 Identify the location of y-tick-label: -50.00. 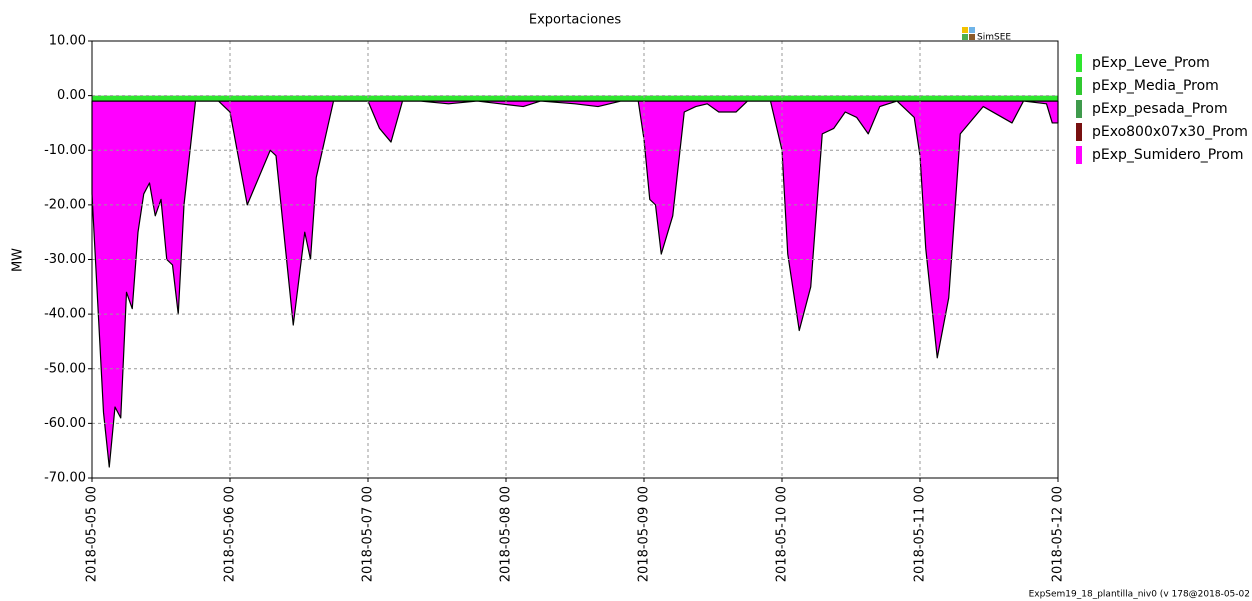
(65, 368).